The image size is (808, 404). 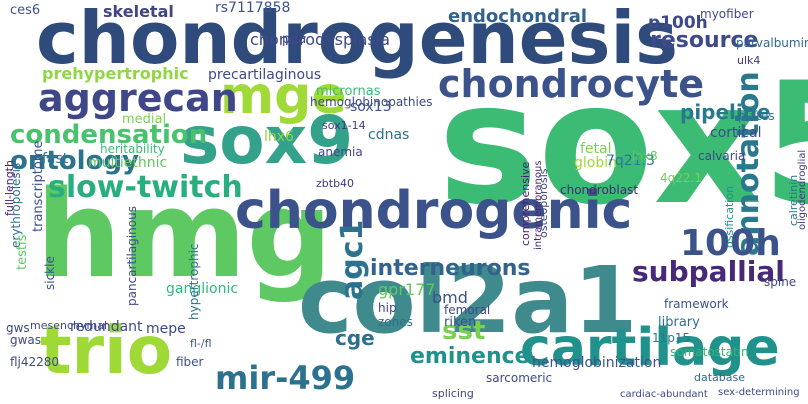 What do you see at coordinates (518, 16) in the screenshot?
I see `word: endochondral` at bounding box center [518, 16].